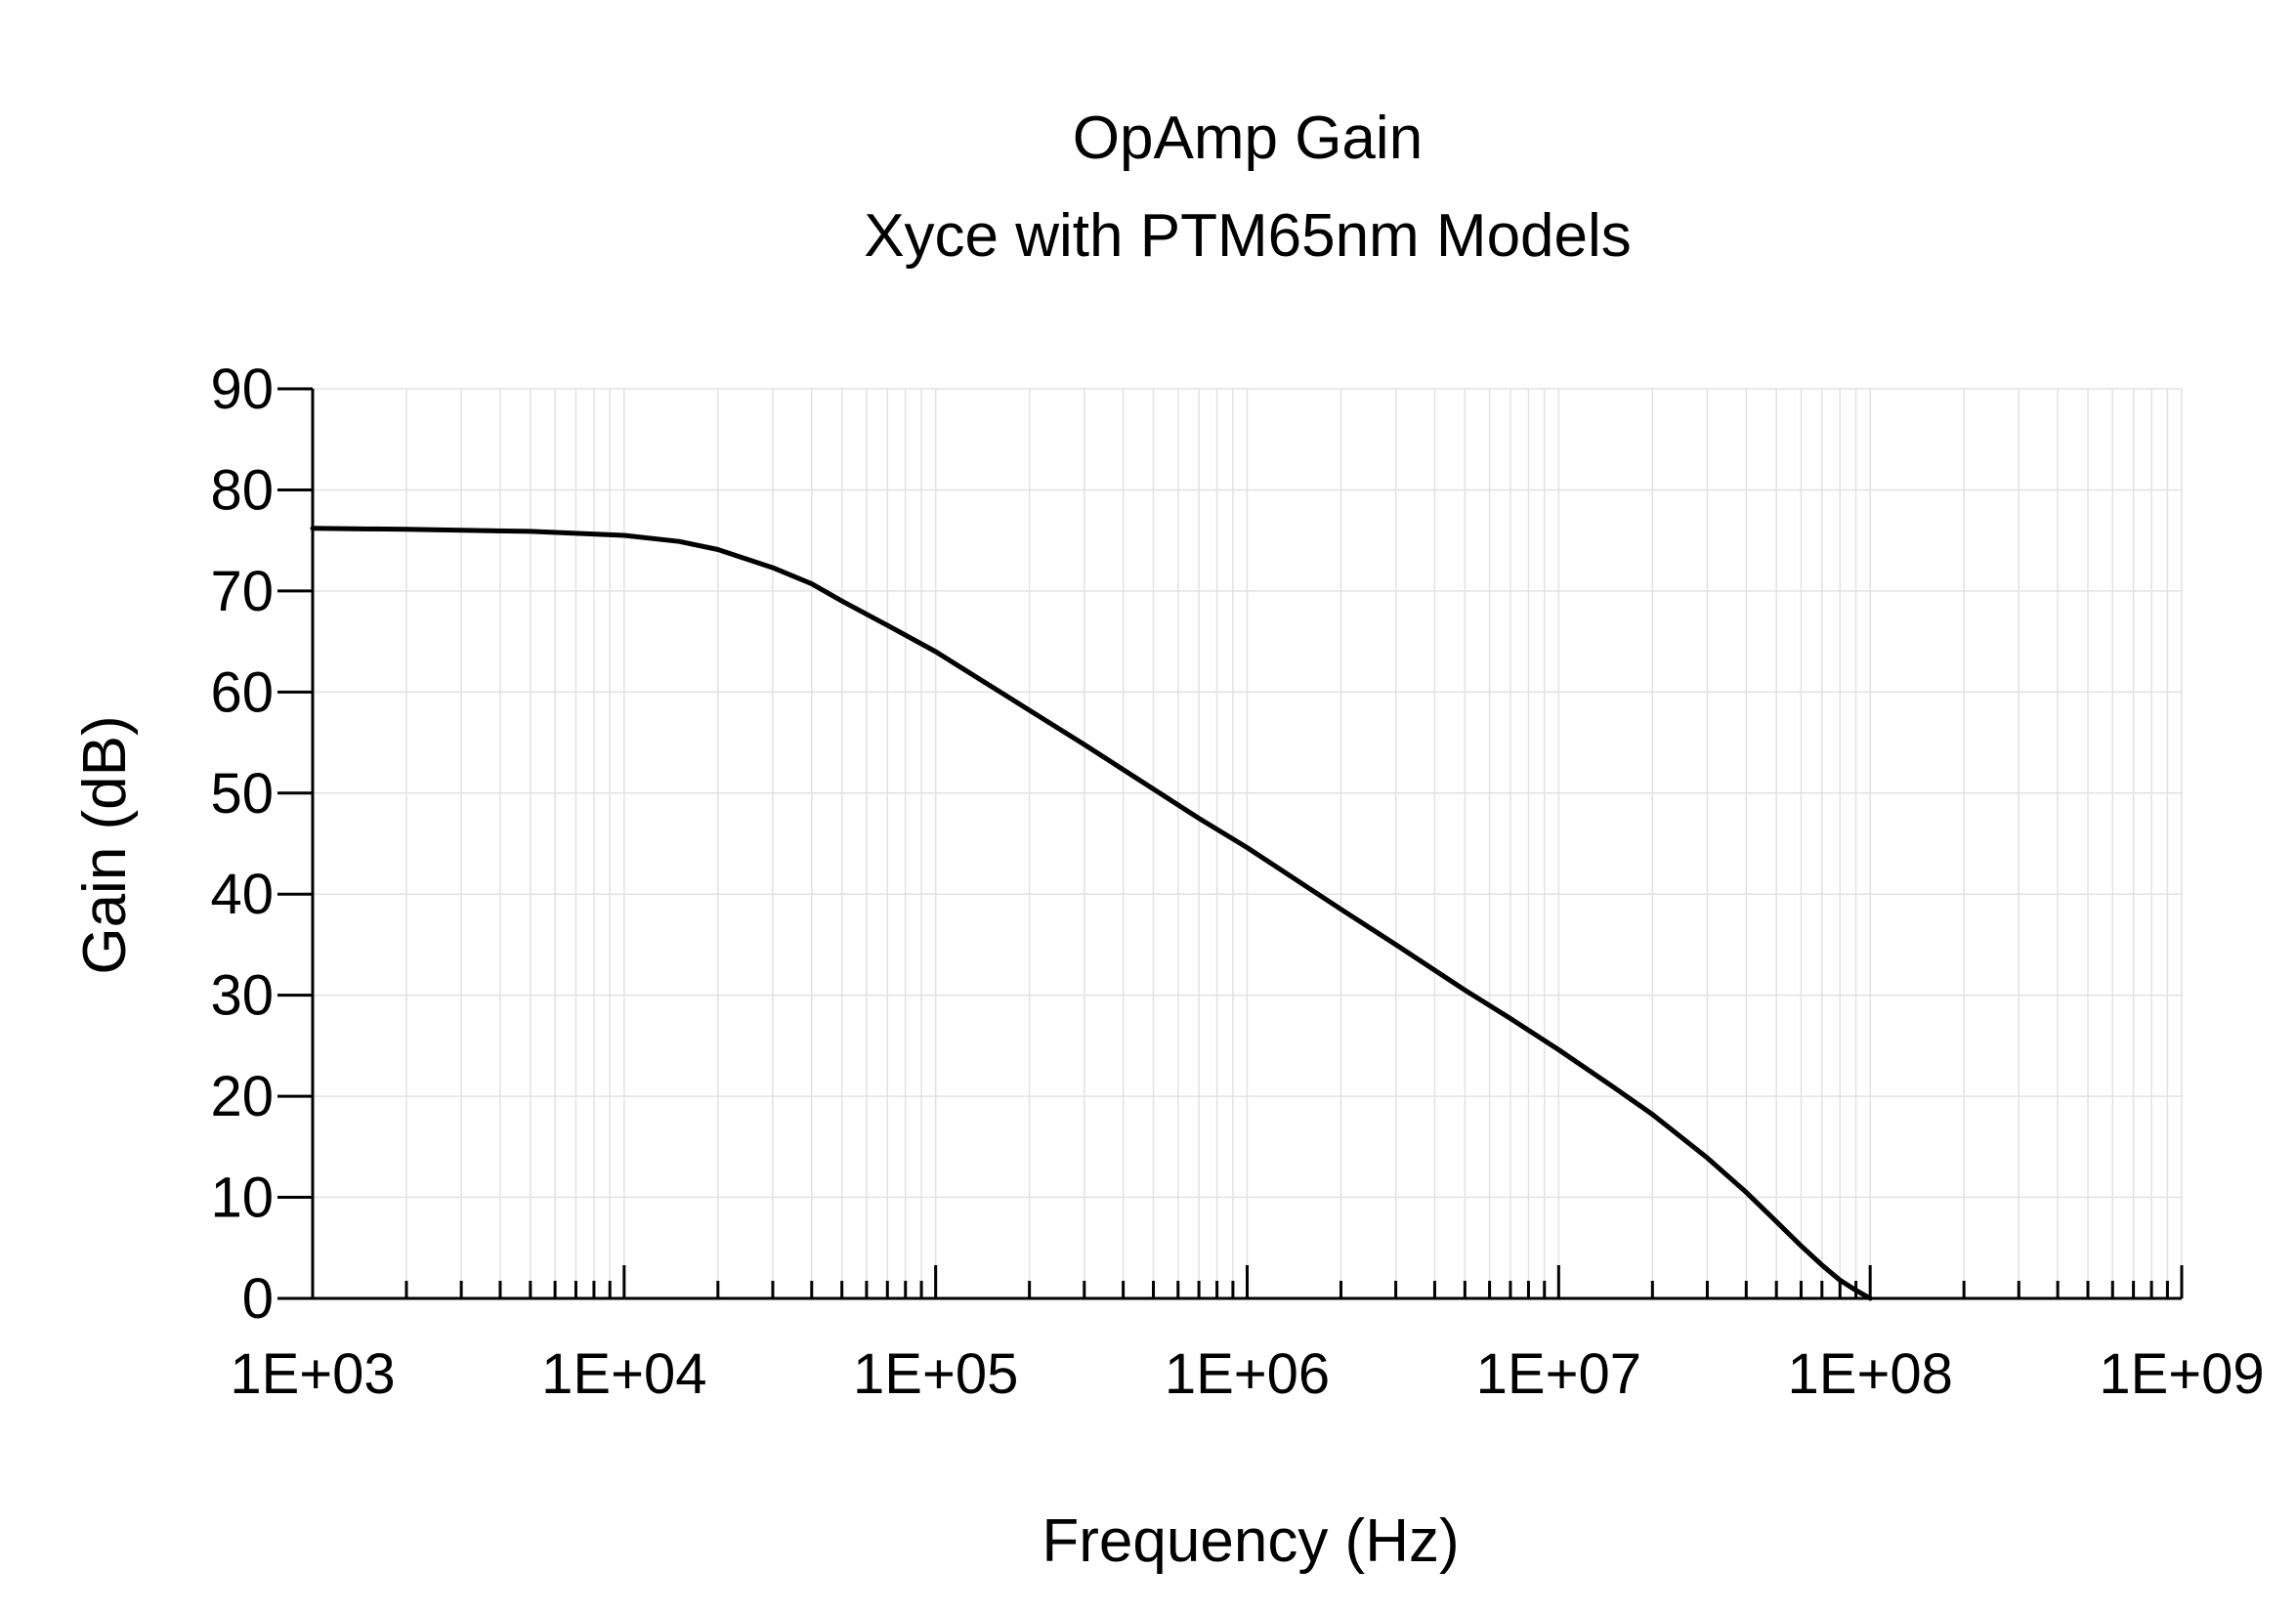 The height and width of the screenshot is (1612, 2296). I want to click on y-tick-label: 80, so click(242, 490).